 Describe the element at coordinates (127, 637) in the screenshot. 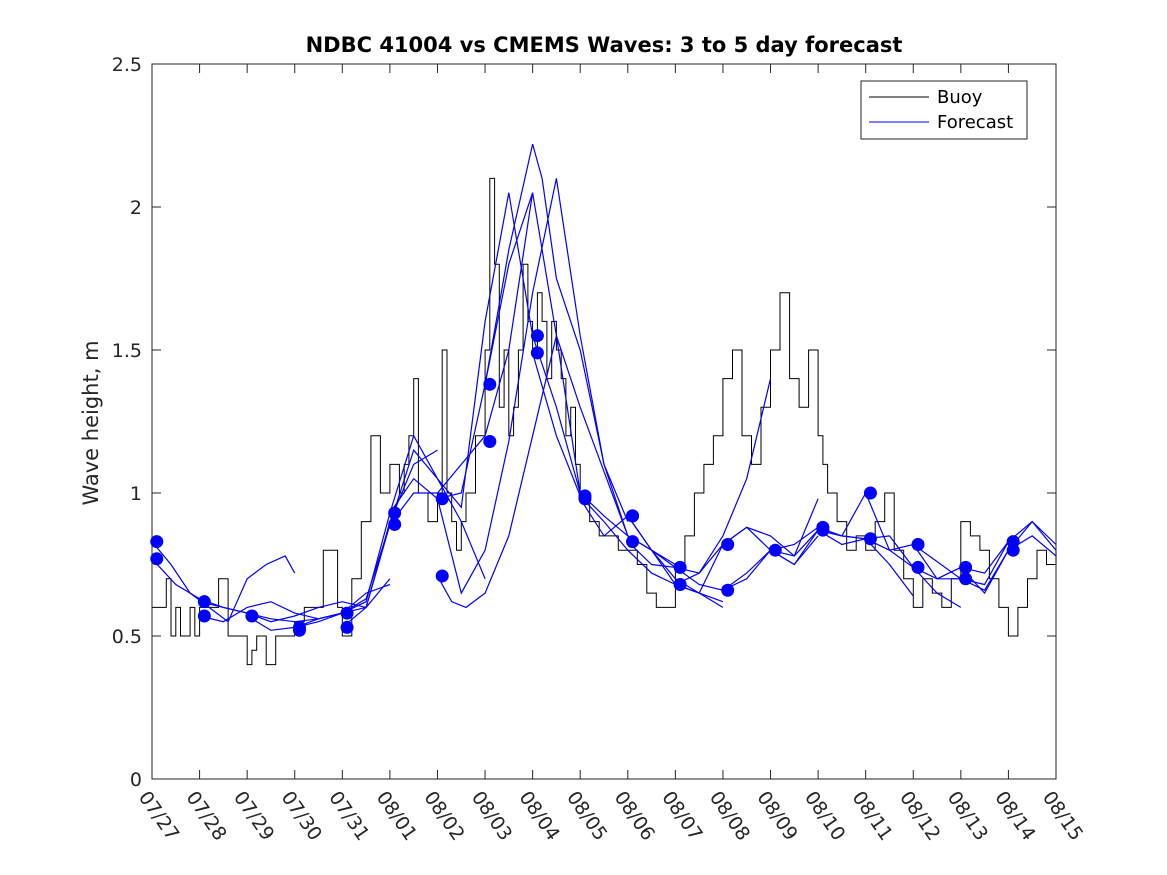

I see `y-tick-label: 0.5` at that location.